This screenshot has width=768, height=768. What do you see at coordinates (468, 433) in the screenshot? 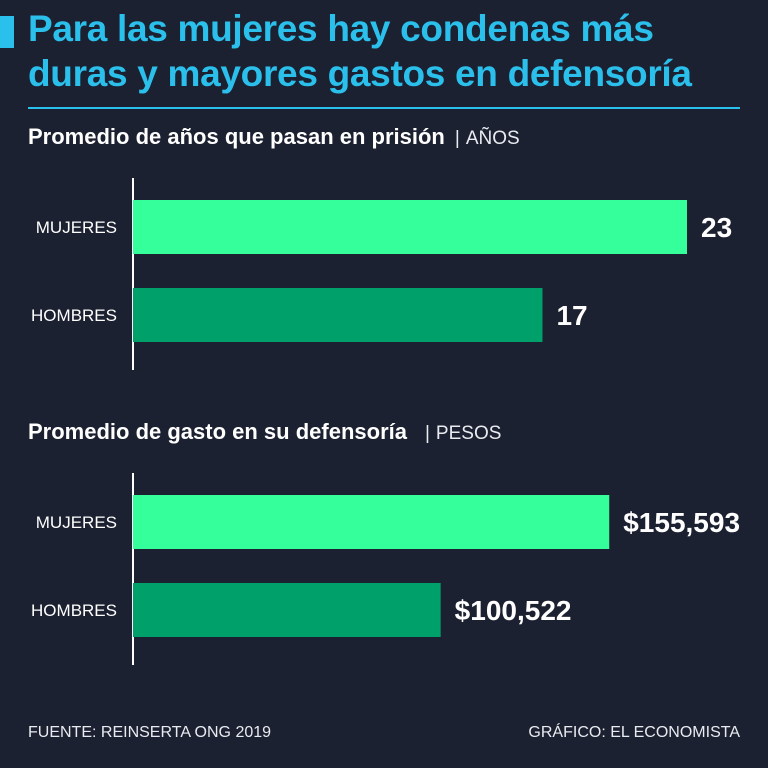
I see `chart-2-unit: PESOS` at bounding box center [468, 433].